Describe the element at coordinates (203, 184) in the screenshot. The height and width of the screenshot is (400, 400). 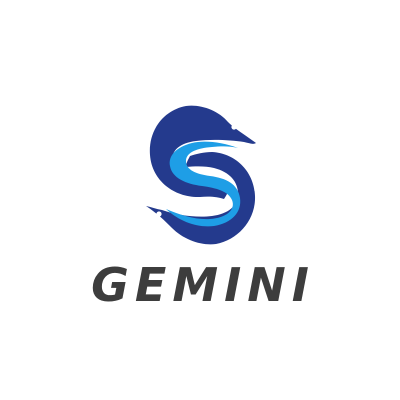
I see `inner-swoosh-shape` at that location.